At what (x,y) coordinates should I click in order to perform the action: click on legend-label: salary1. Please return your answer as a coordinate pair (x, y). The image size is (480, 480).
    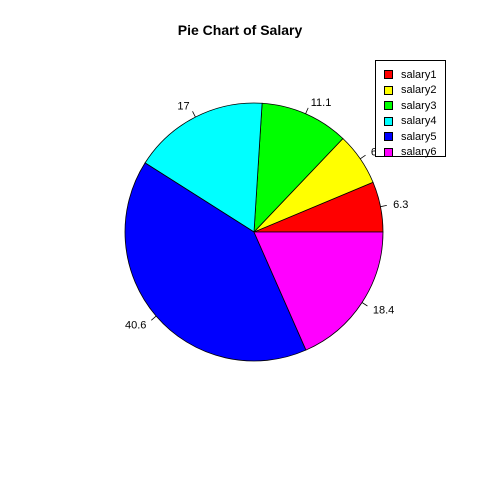
    Looking at the image, I should click on (419, 74).